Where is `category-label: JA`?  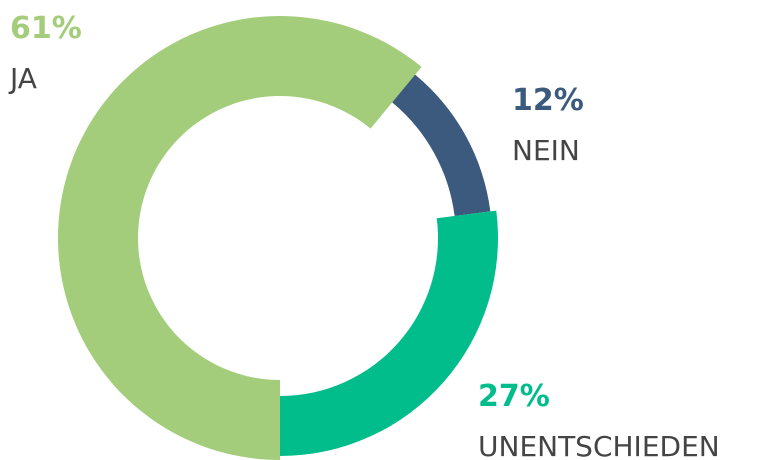
category-label: JA is located at coordinates (22, 78).